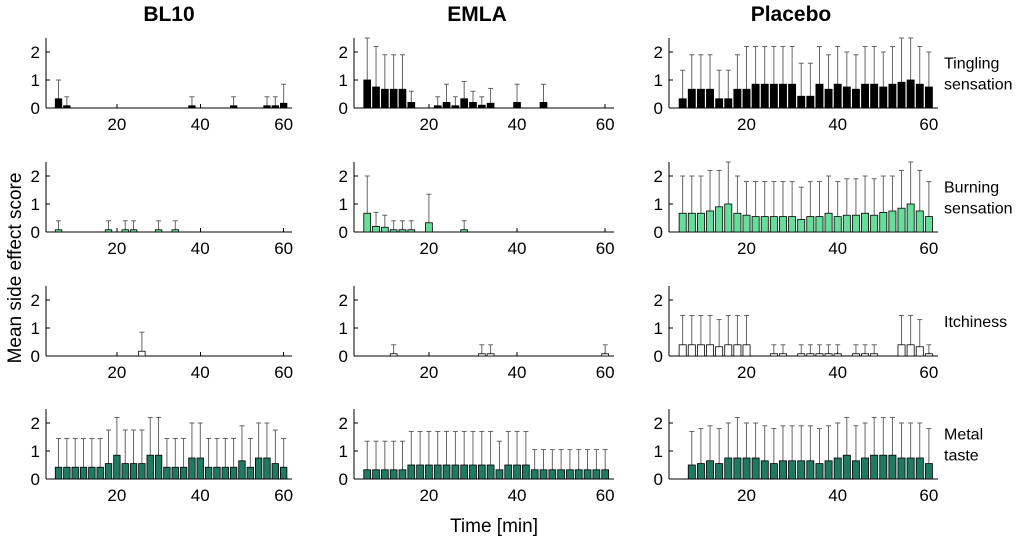  What do you see at coordinates (116, 372) in the screenshot?
I see `panel-r2-c0-x-tick-label: 20` at bounding box center [116, 372].